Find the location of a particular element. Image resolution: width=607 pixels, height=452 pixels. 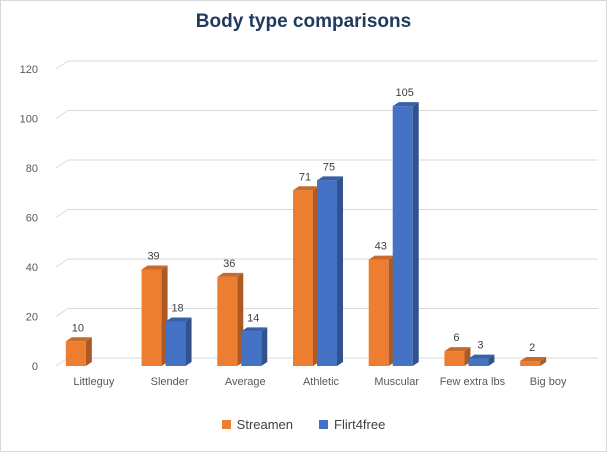

x-tick-label: Athletic is located at coordinates (321, 382).